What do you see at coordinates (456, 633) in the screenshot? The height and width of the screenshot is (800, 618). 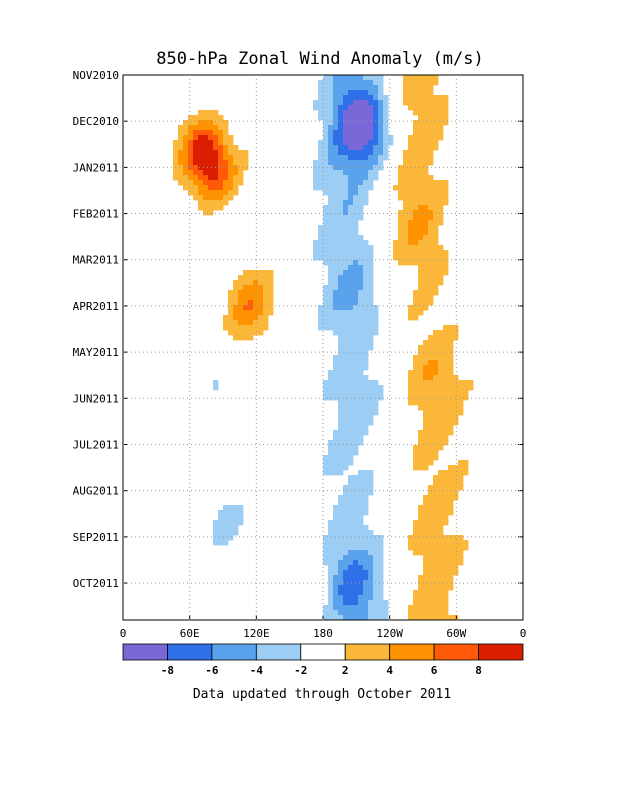 I see `x-tick-label: 60W` at bounding box center [456, 633].